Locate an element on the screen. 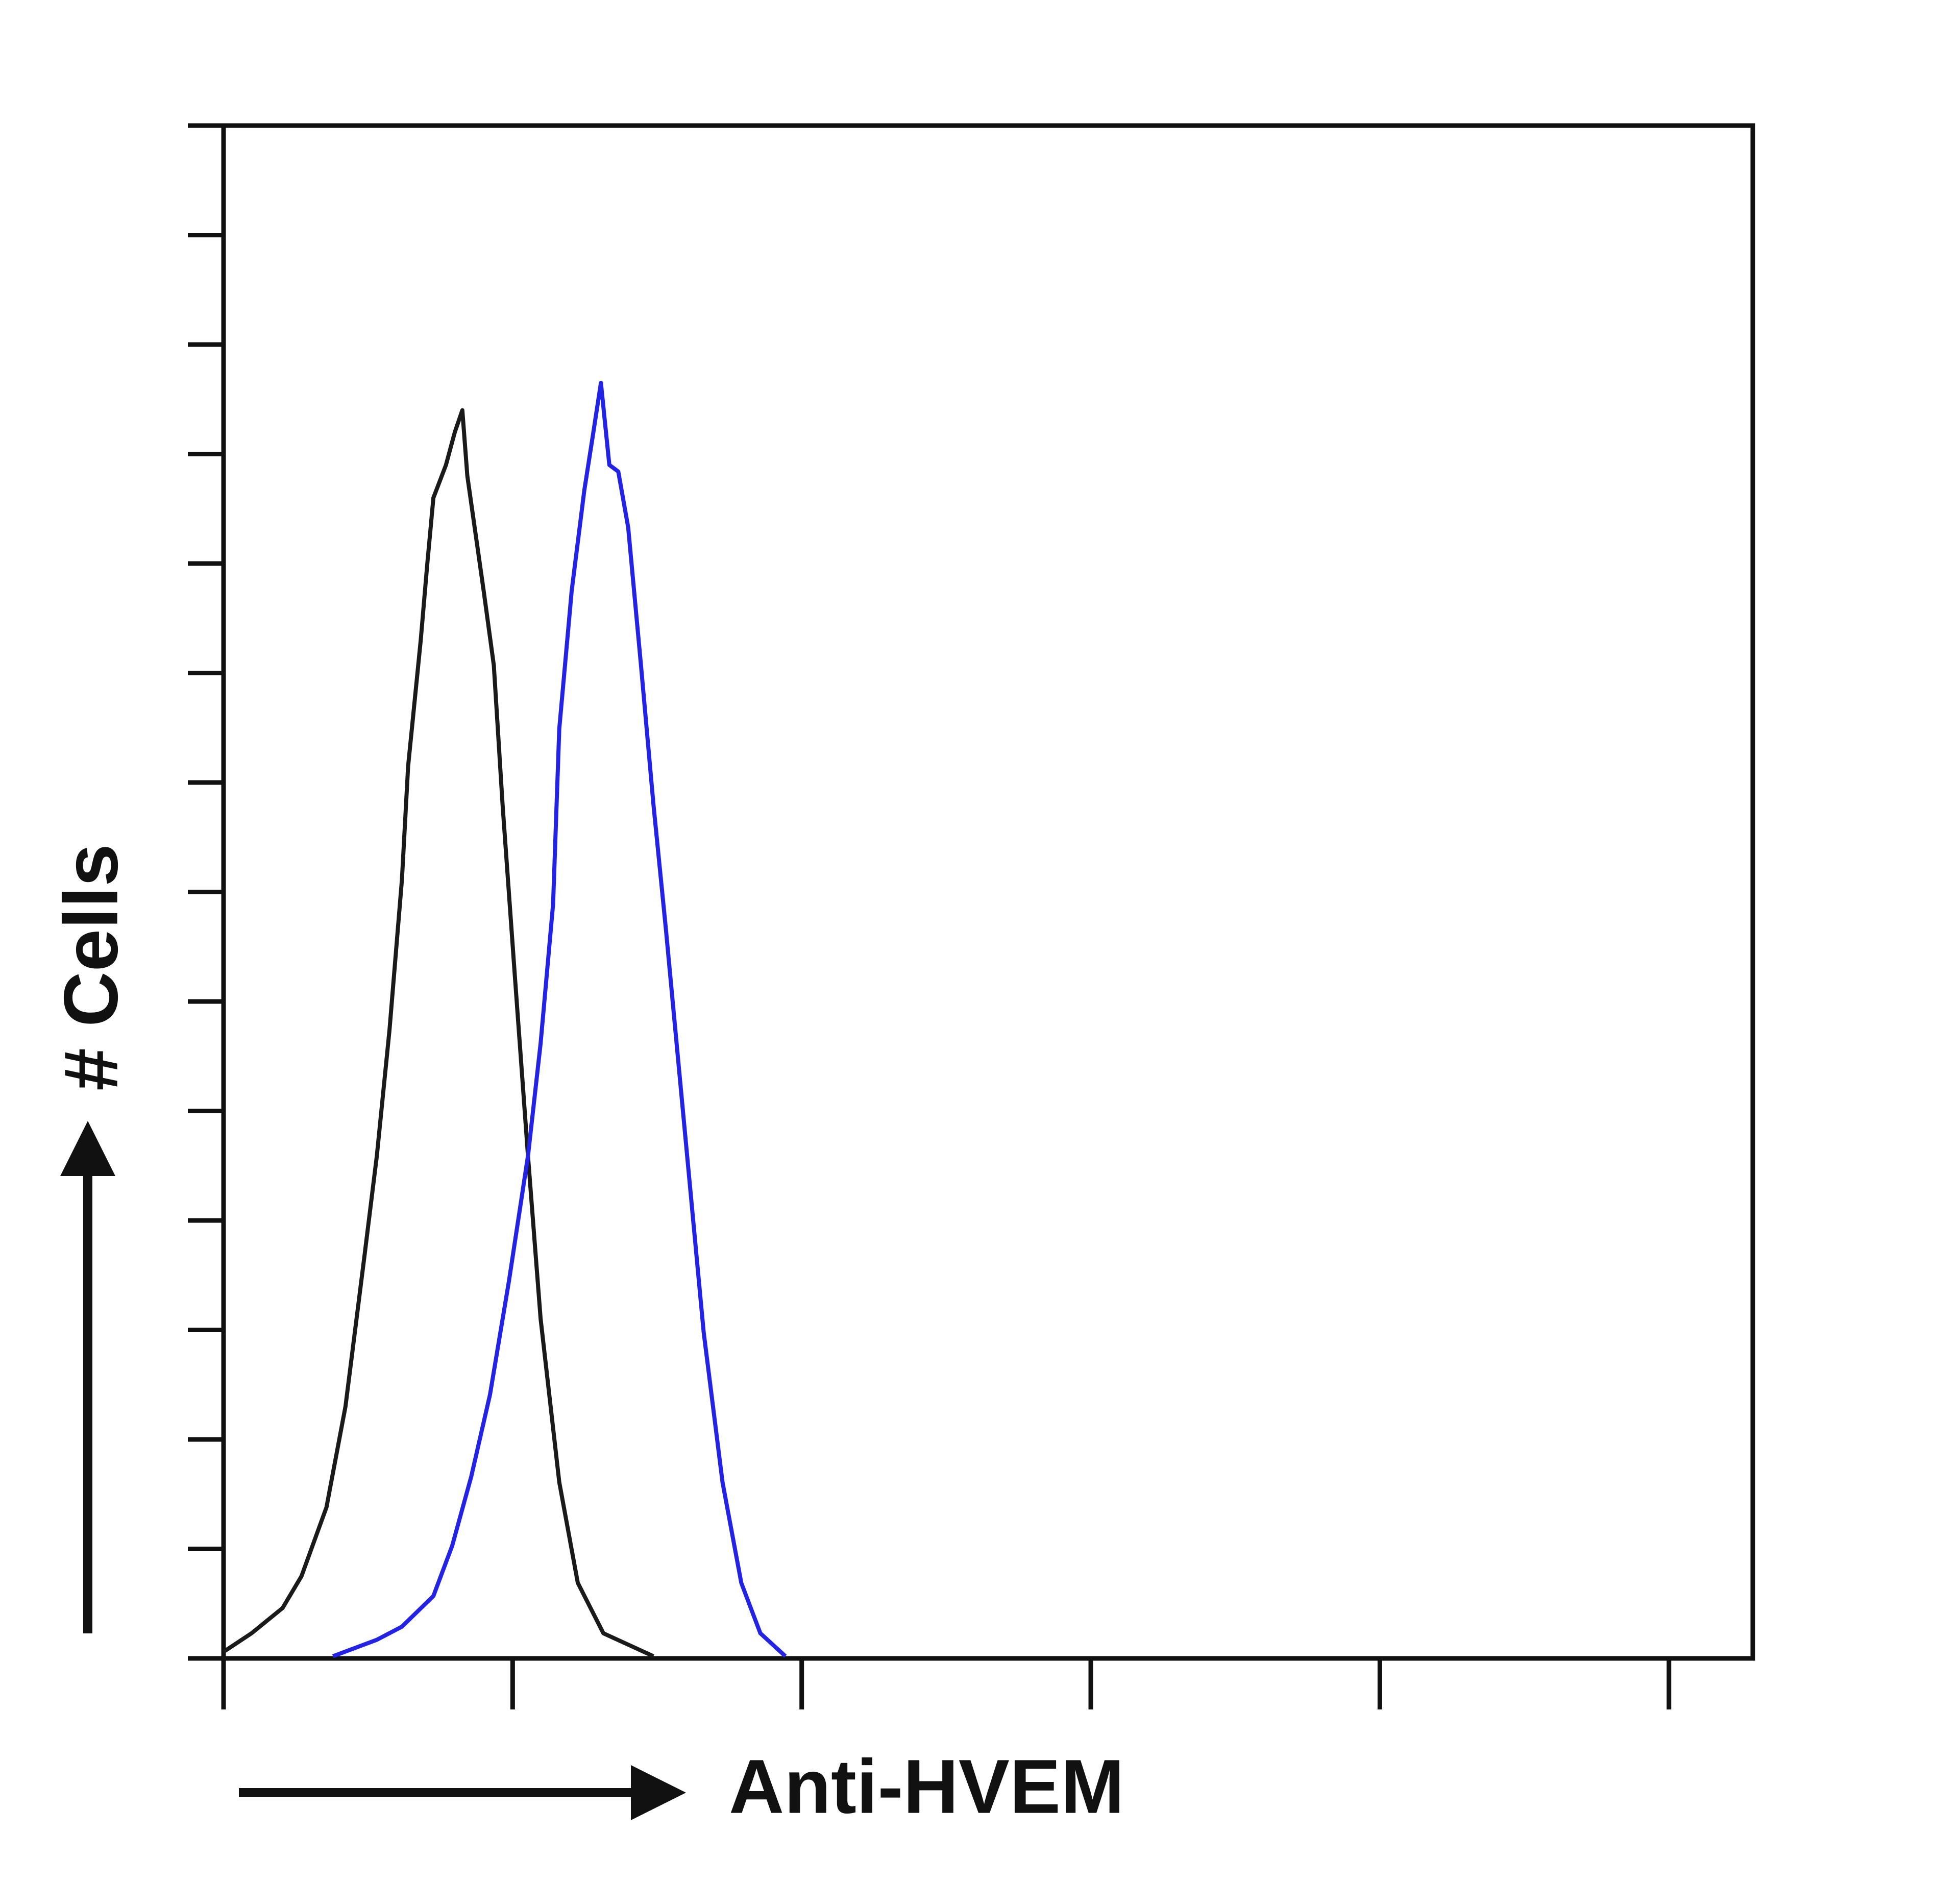 Image resolution: width=1960 pixels, height=1883 pixels. x-axis-label: Anti-HVEM is located at coordinates (926, 1786).